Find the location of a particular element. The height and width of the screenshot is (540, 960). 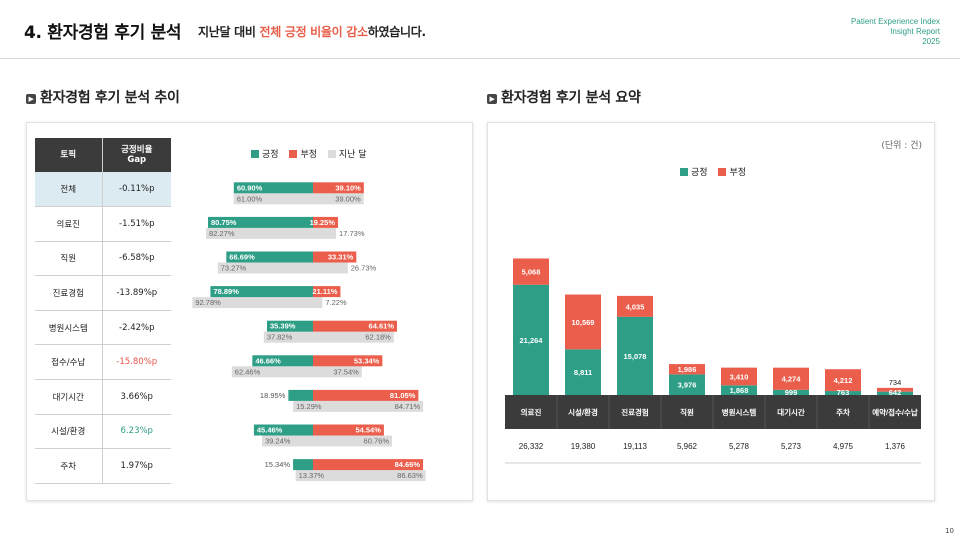

subtitle-prefix: 지난달 대비 is located at coordinates (229, 32).